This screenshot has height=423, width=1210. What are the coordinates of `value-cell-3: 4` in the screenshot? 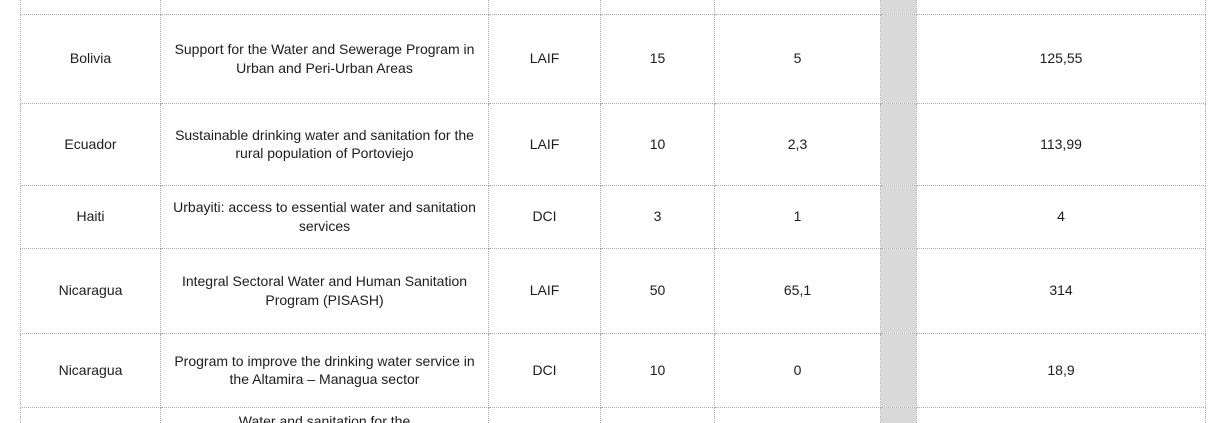 It's located at (1061, 216).